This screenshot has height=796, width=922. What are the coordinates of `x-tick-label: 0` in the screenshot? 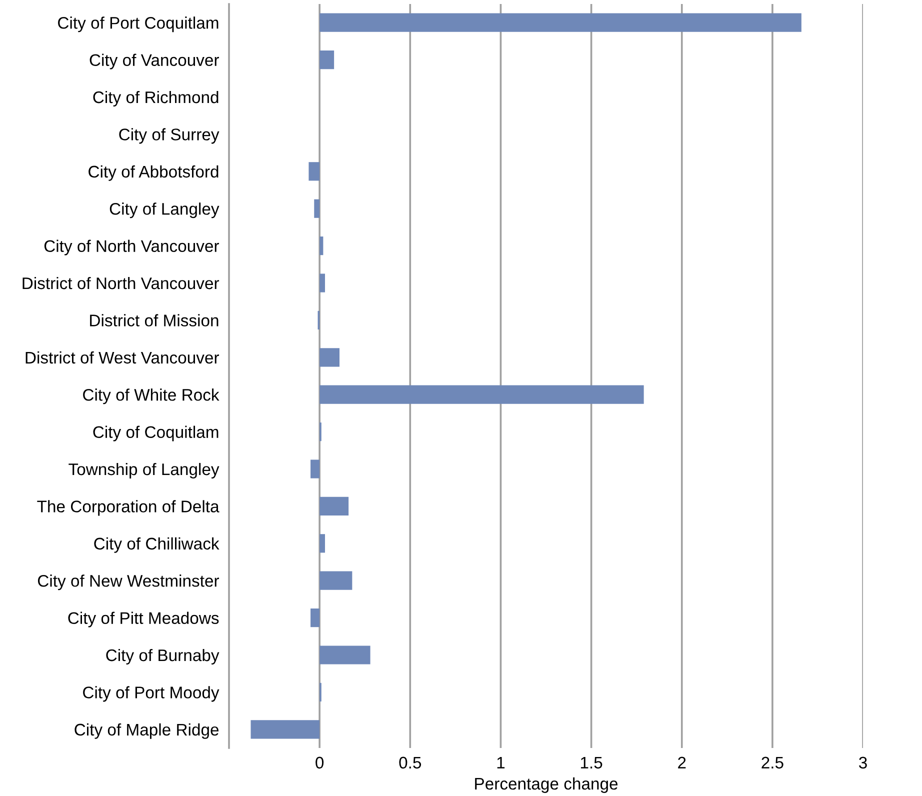 It's located at (320, 762).